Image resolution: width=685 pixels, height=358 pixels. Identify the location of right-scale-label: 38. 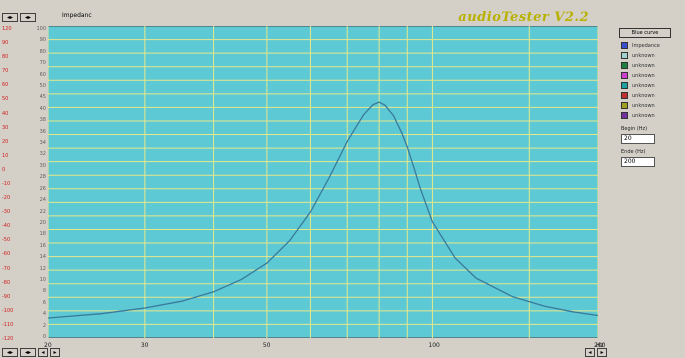
(42, 120).